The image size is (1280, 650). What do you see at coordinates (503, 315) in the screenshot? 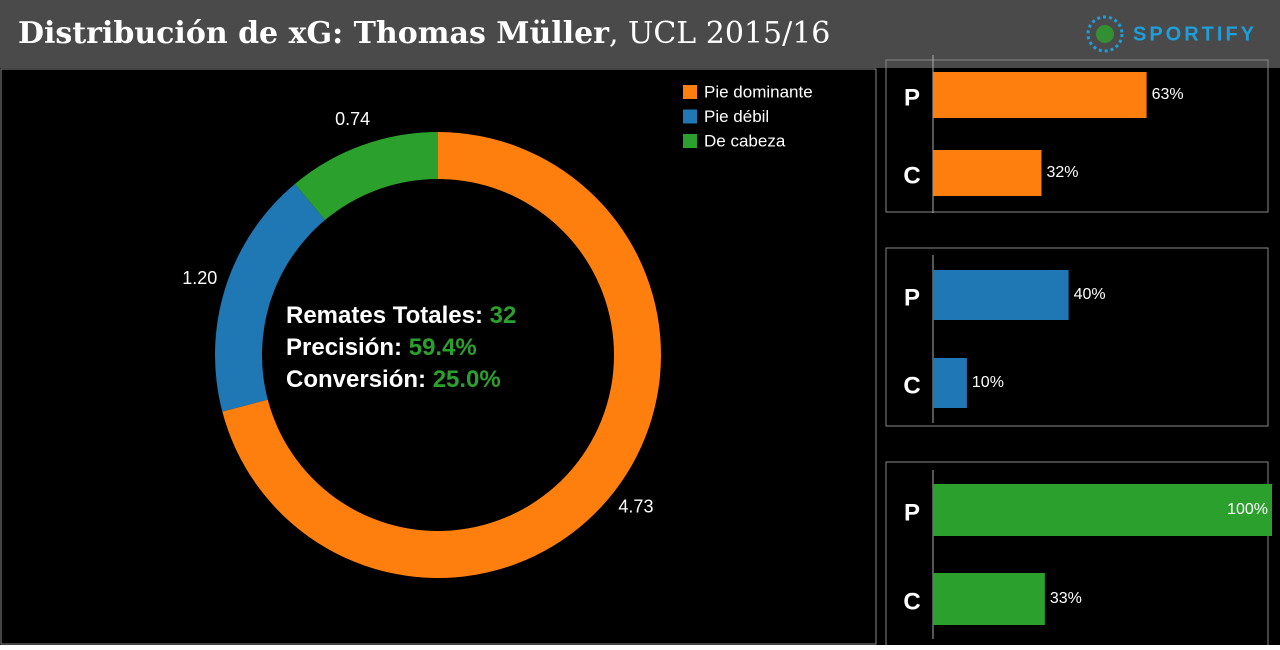
I see `stat-value: 32` at bounding box center [503, 315].